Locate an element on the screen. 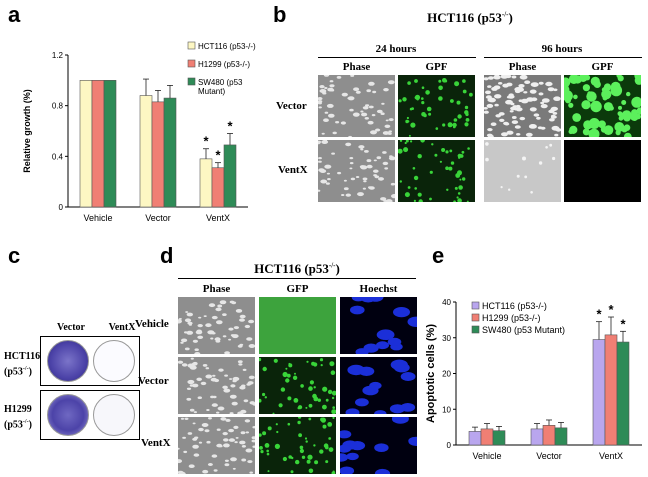  dish-ventx is located at coordinates (114, 415).